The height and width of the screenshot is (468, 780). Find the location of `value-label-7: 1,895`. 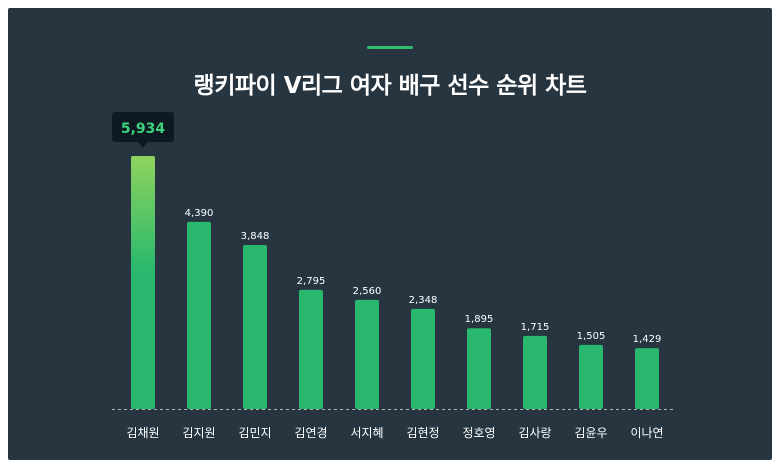

value-label-7: 1,895 is located at coordinates (479, 319).